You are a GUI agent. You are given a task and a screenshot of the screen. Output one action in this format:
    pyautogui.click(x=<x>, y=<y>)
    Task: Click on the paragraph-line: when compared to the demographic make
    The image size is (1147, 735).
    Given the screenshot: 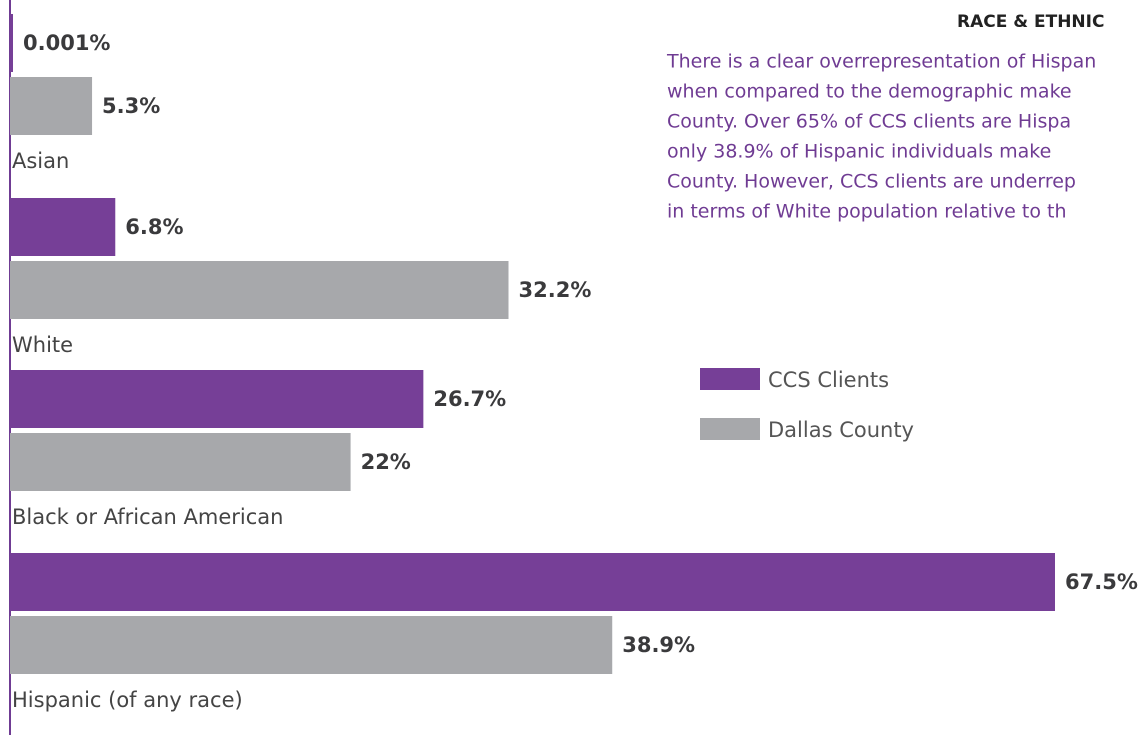 What is the action you would take?
    pyautogui.click(x=869, y=92)
    